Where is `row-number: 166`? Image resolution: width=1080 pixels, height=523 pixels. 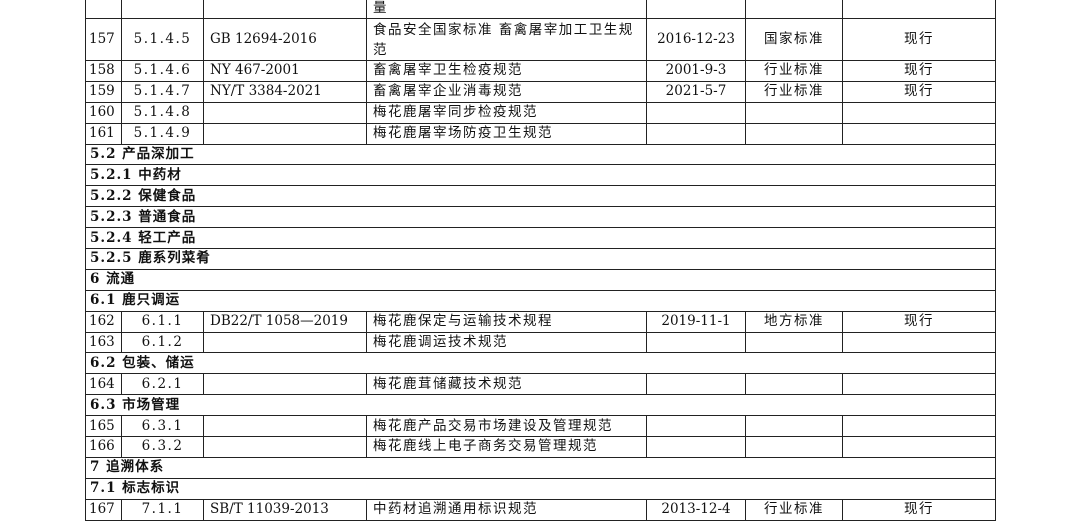
row-number: 166 is located at coordinates (103, 447).